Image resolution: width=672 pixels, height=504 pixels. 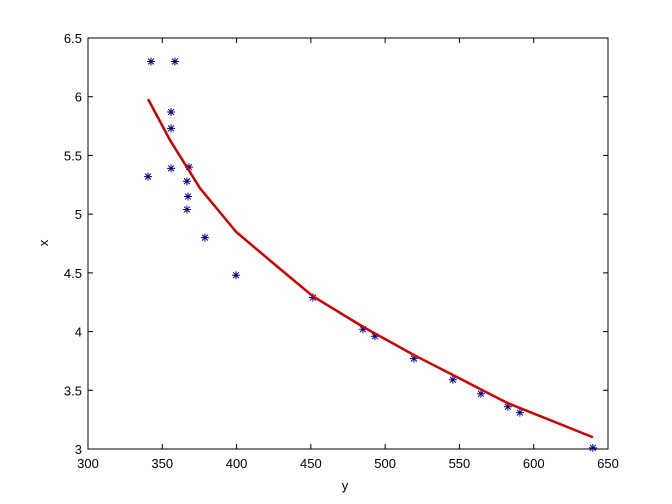 I want to click on x-tick-label: 450, so click(x=311, y=463).